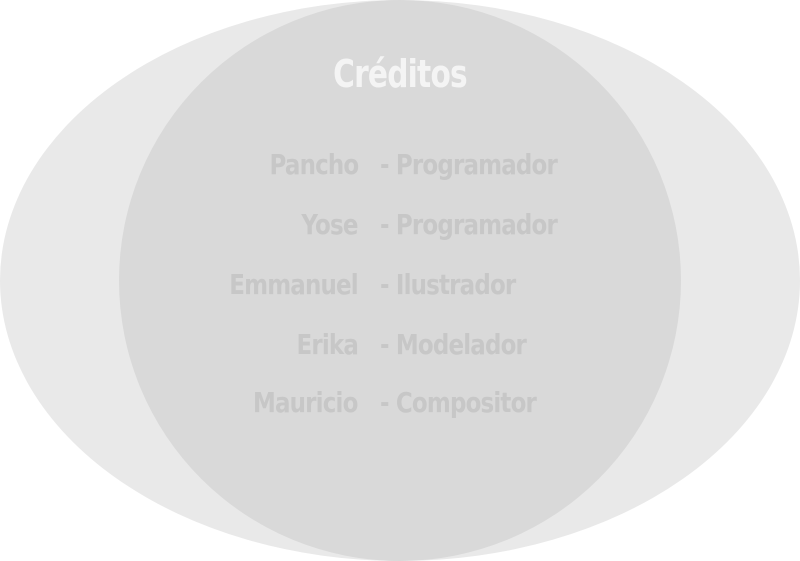 The image size is (800, 561). I want to click on credit-row: Yose - Programador, so click(400, 228).